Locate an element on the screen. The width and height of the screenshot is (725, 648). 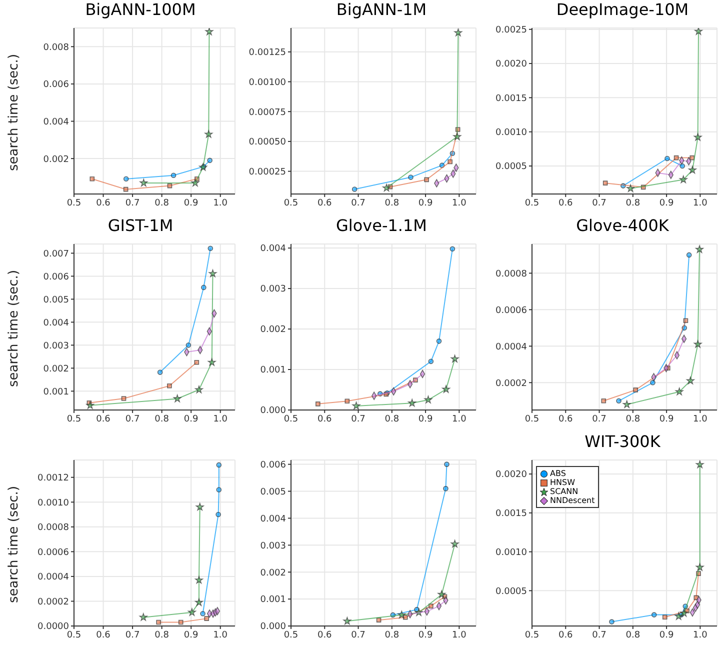
y-tick-label: 0.00025 is located at coordinates (267, 173).